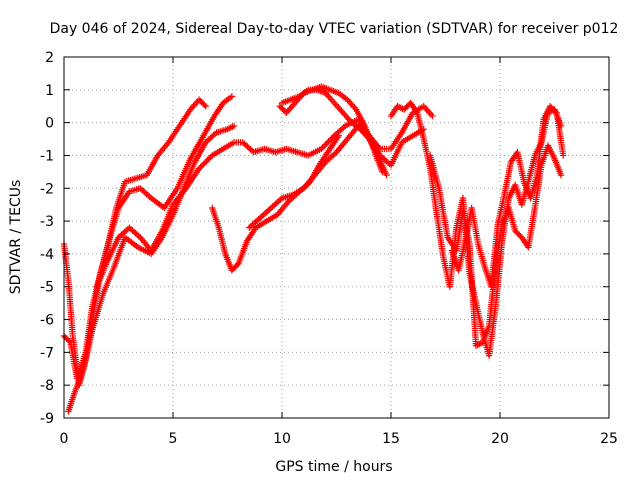 The image size is (640, 484). Describe the element at coordinates (47, 386) in the screenshot. I see `y-tick-label: -8` at that location.